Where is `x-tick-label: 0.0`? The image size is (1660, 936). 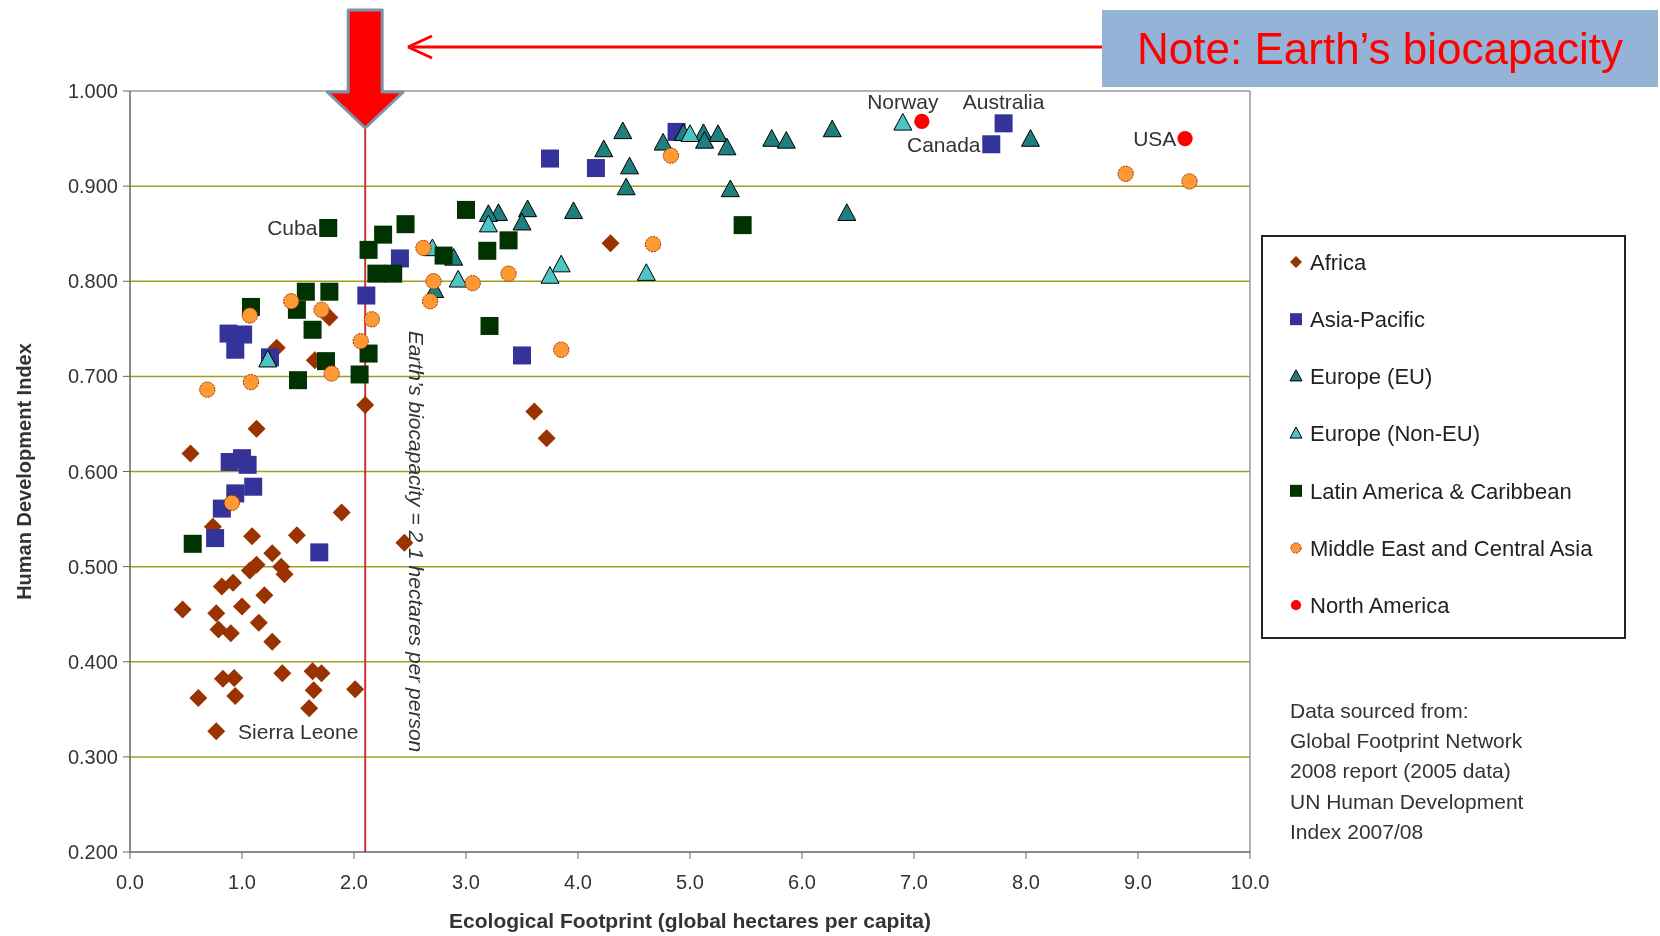
x-tick-label: 0.0 is located at coordinates (130, 882).